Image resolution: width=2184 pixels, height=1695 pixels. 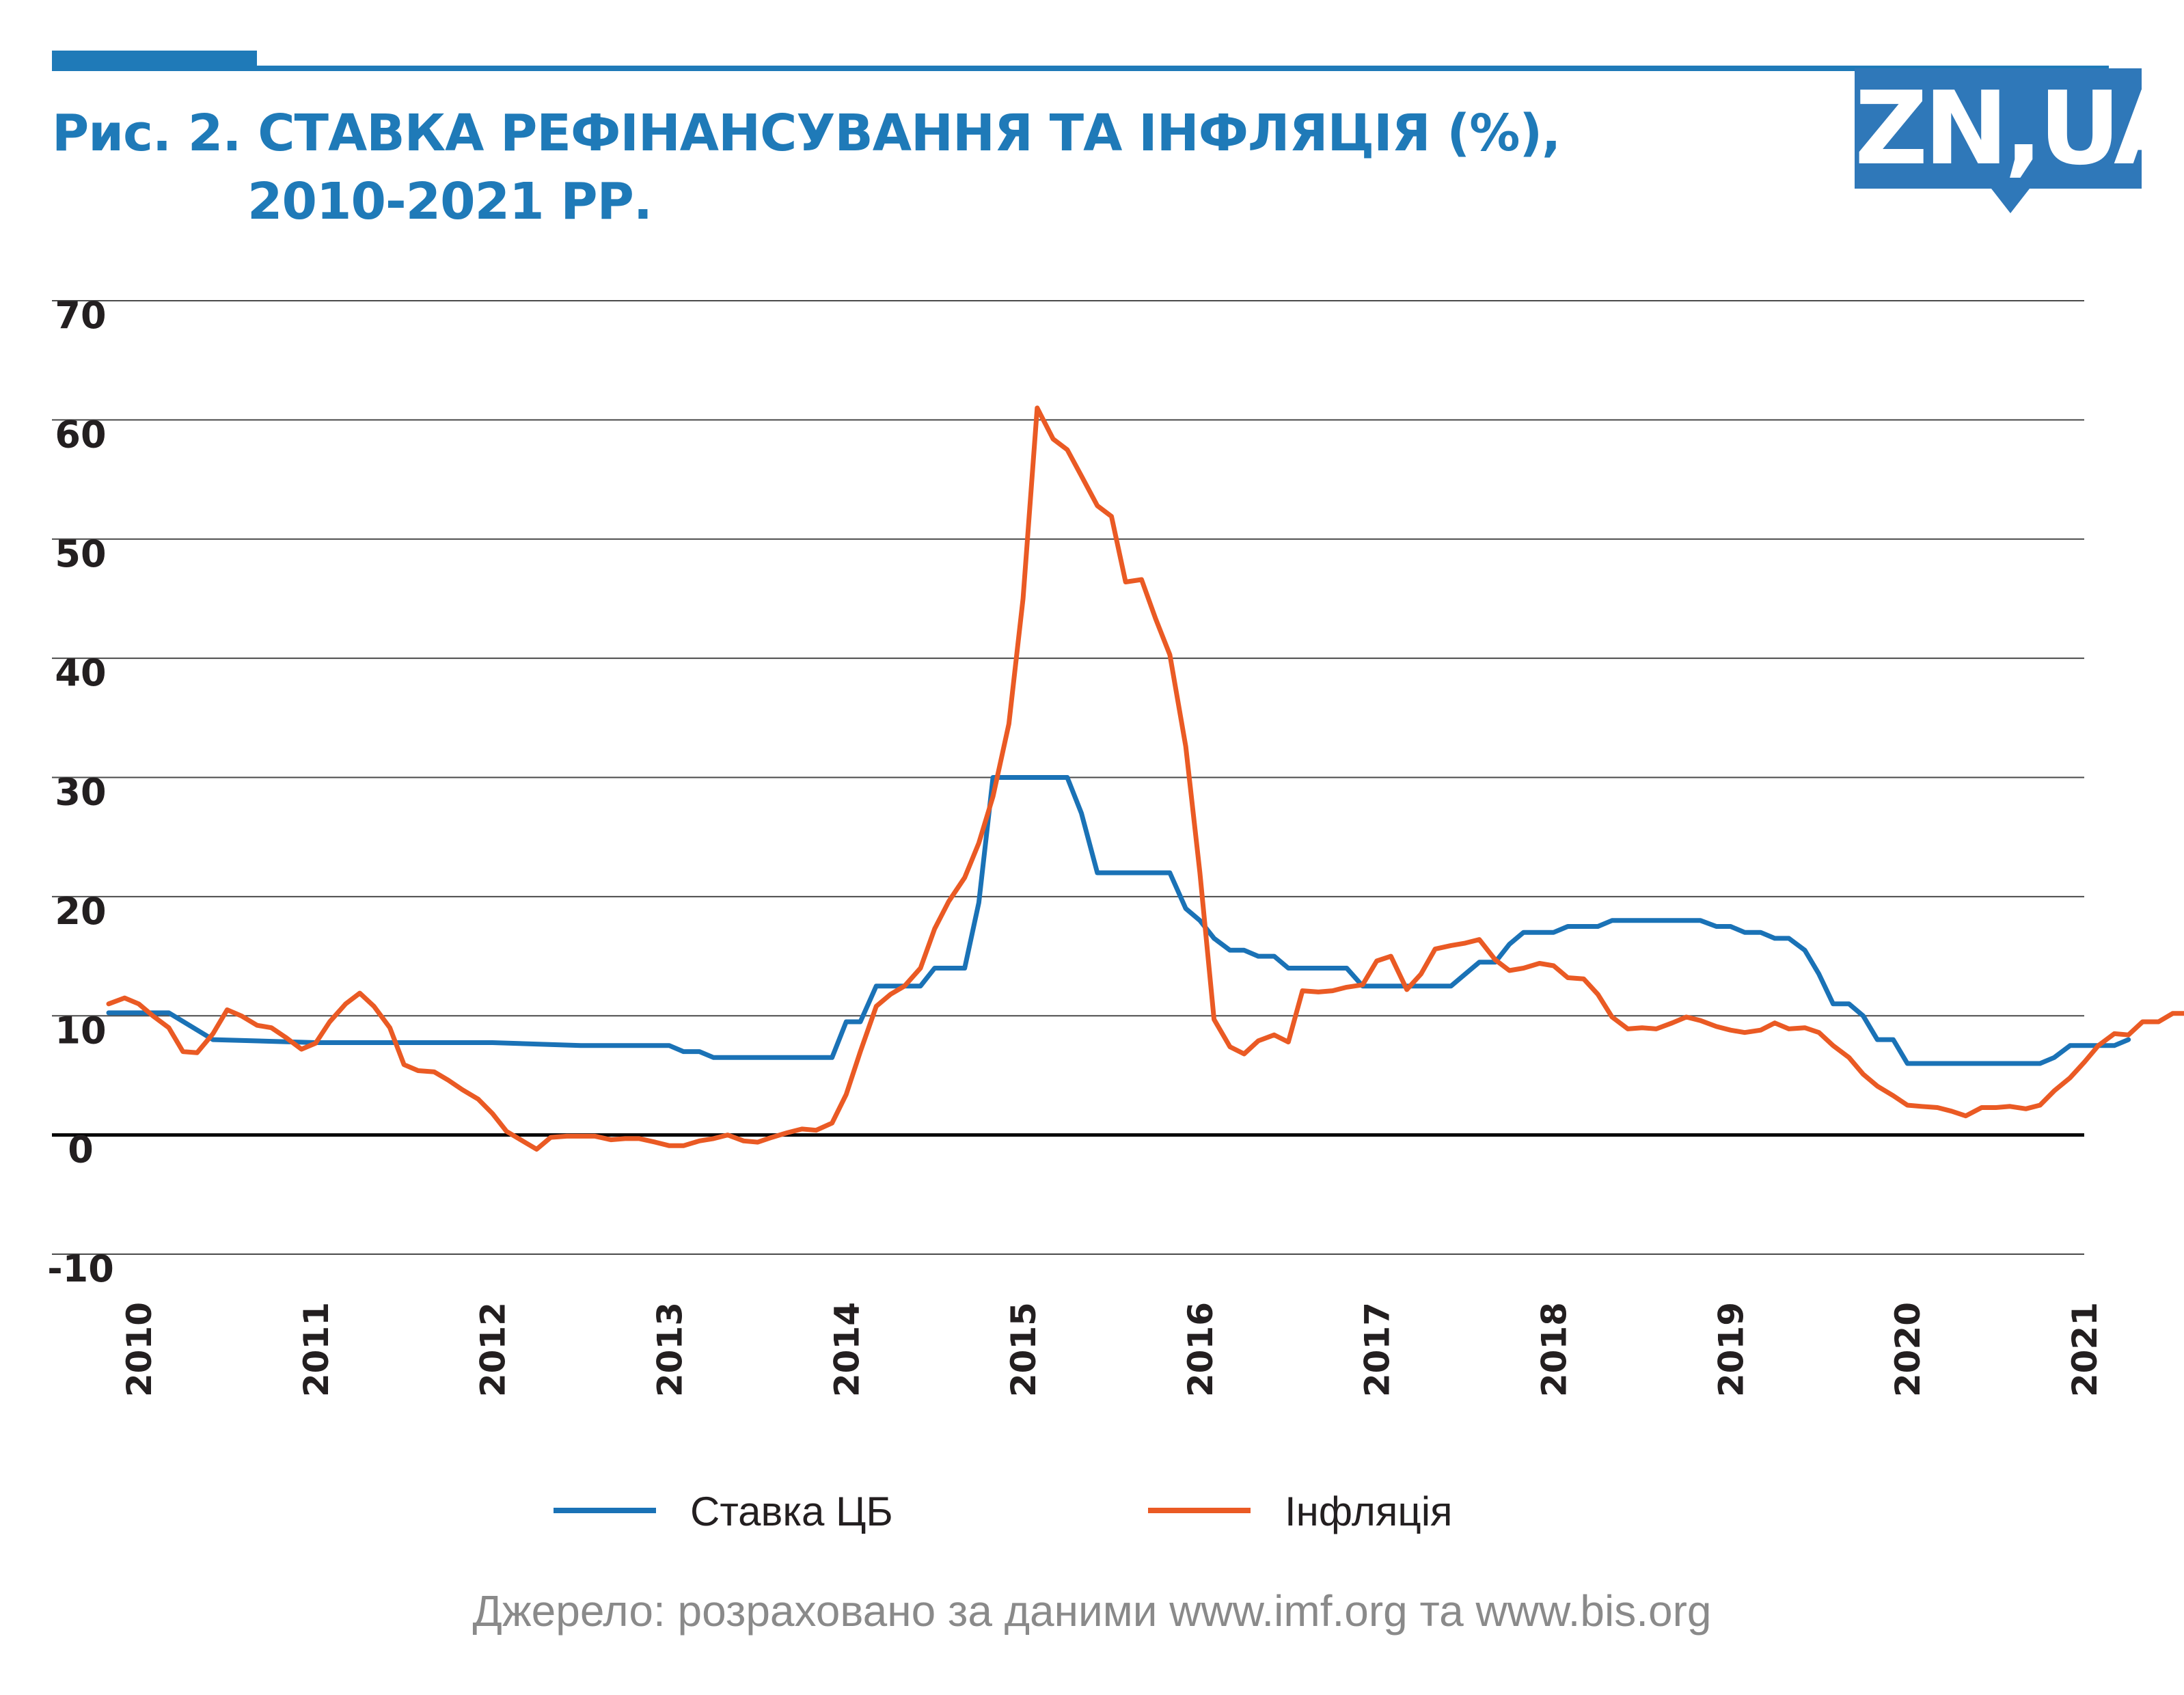 I want to click on chart-title-line-2: 2010-2021 РР., so click(x=450, y=201).